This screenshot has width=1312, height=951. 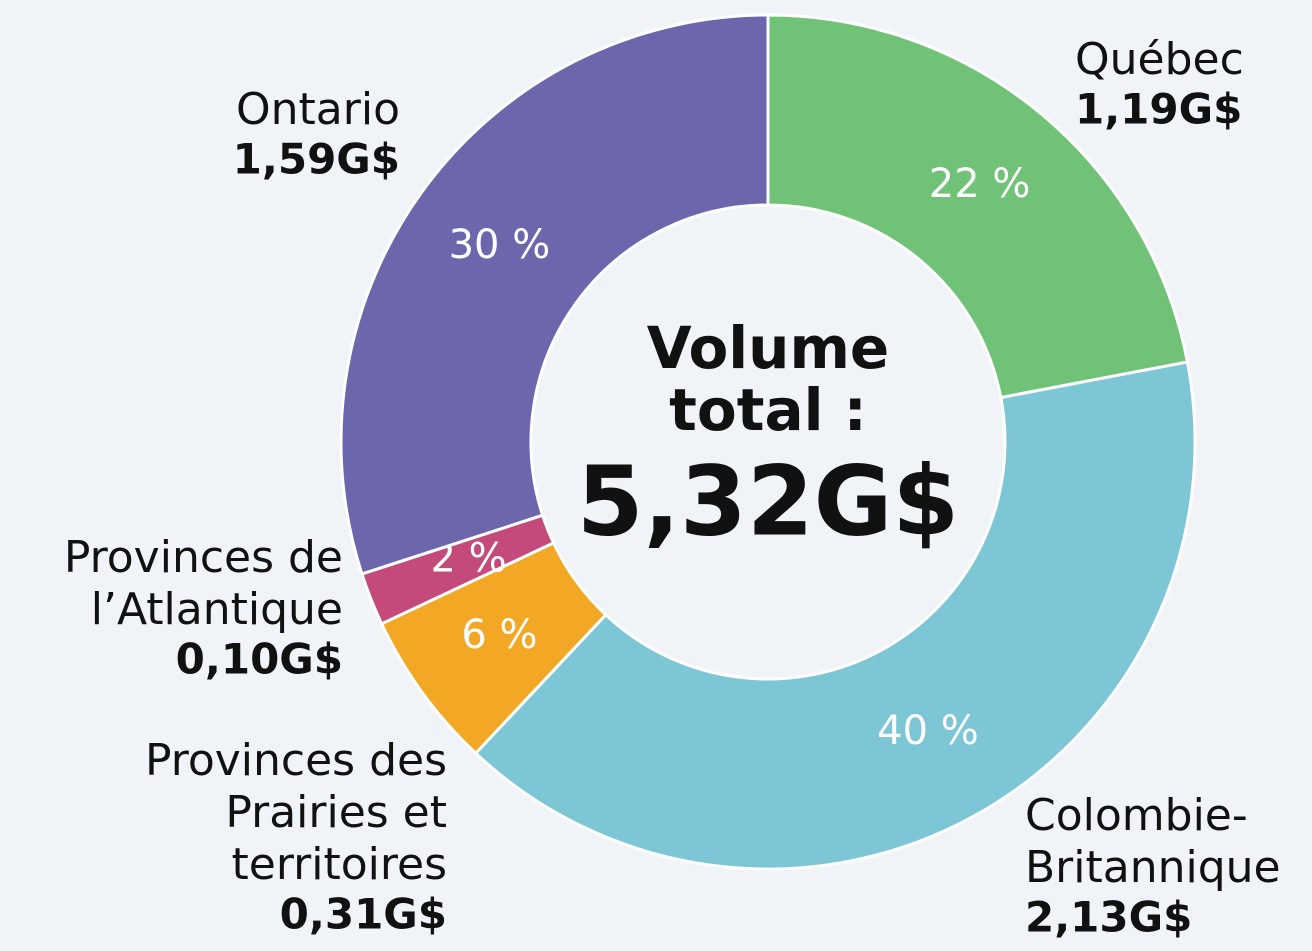 I want to click on percent-label: 30 %, so click(x=500, y=245).